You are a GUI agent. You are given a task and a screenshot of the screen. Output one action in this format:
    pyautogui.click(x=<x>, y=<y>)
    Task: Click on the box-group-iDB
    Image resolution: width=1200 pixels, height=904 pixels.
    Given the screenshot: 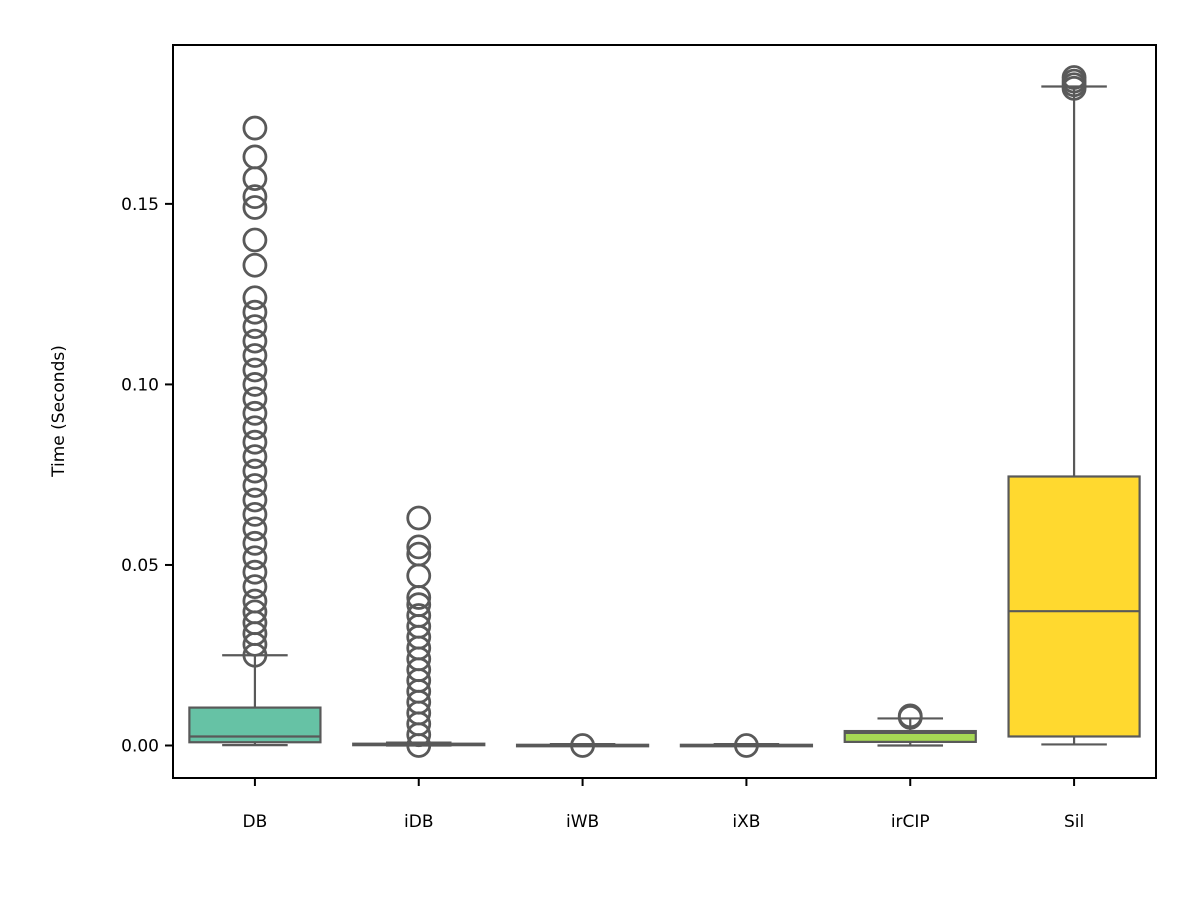 What is the action you would take?
    pyautogui.click(x=418, y=631)
    